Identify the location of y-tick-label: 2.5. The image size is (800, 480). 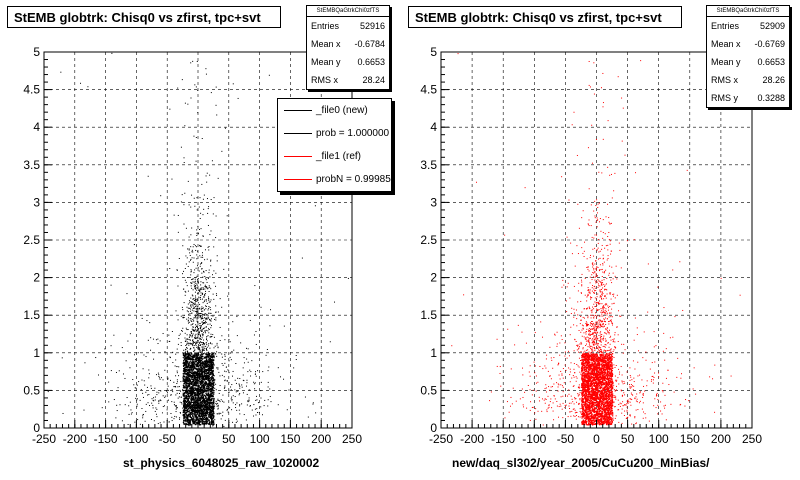
(31, 240).